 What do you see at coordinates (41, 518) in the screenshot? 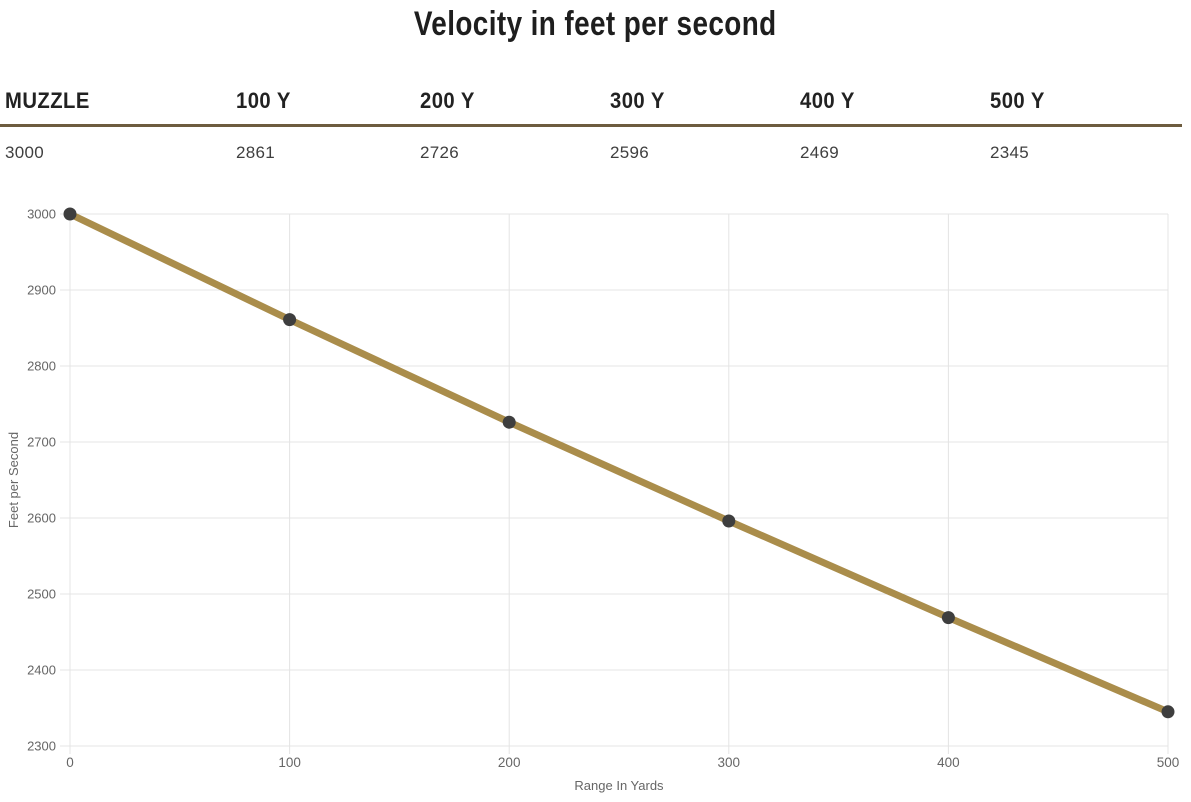
I see `y-tick-label: 2600` at bounding box center [41, 518].